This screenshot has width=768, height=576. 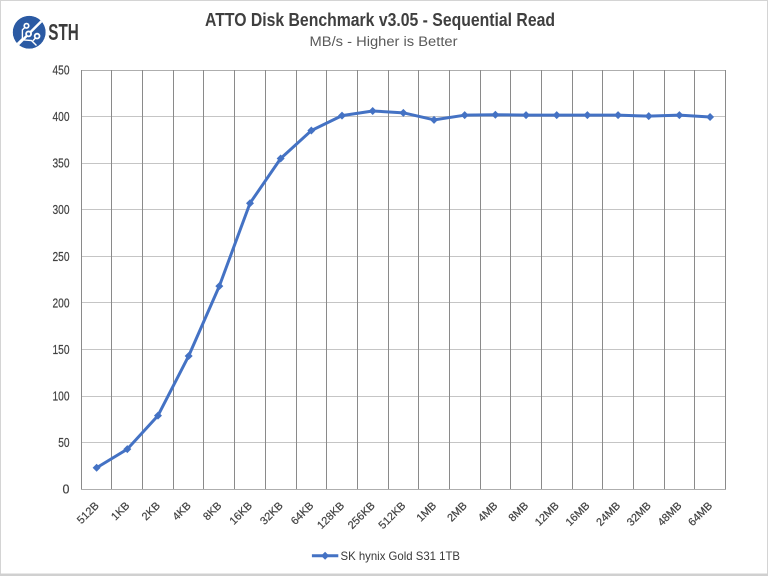 I want to click on svg-text: 250, so click(x=61, y=257).